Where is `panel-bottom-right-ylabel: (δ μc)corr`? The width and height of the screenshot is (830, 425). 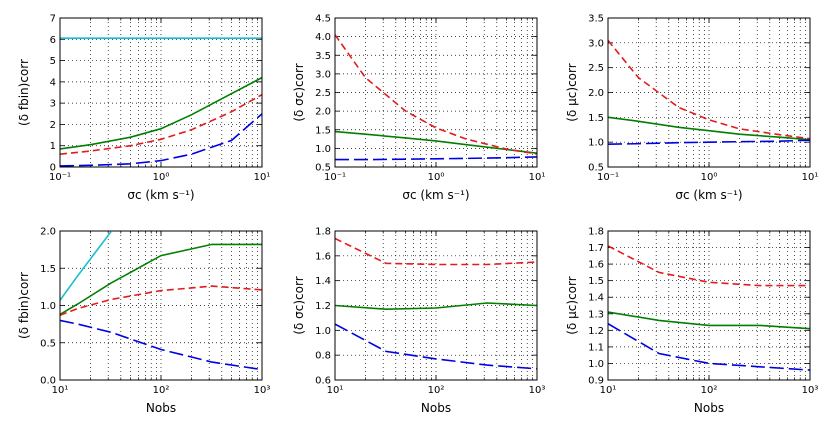
panel-bottom-right-ylabel: (δ μc)corr is located at coordinates (572, 305).